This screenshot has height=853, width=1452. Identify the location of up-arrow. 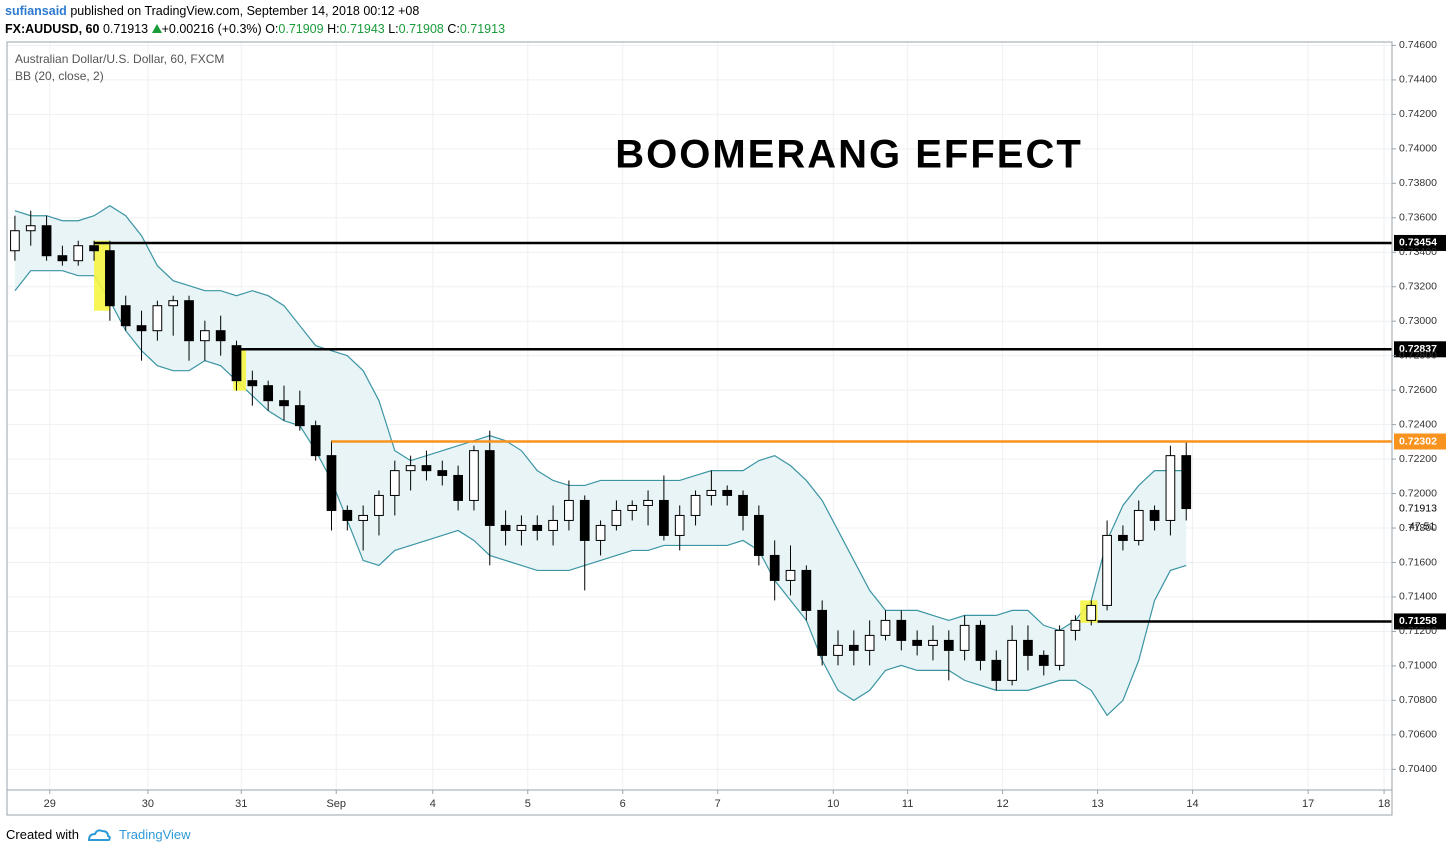
(156, 28).